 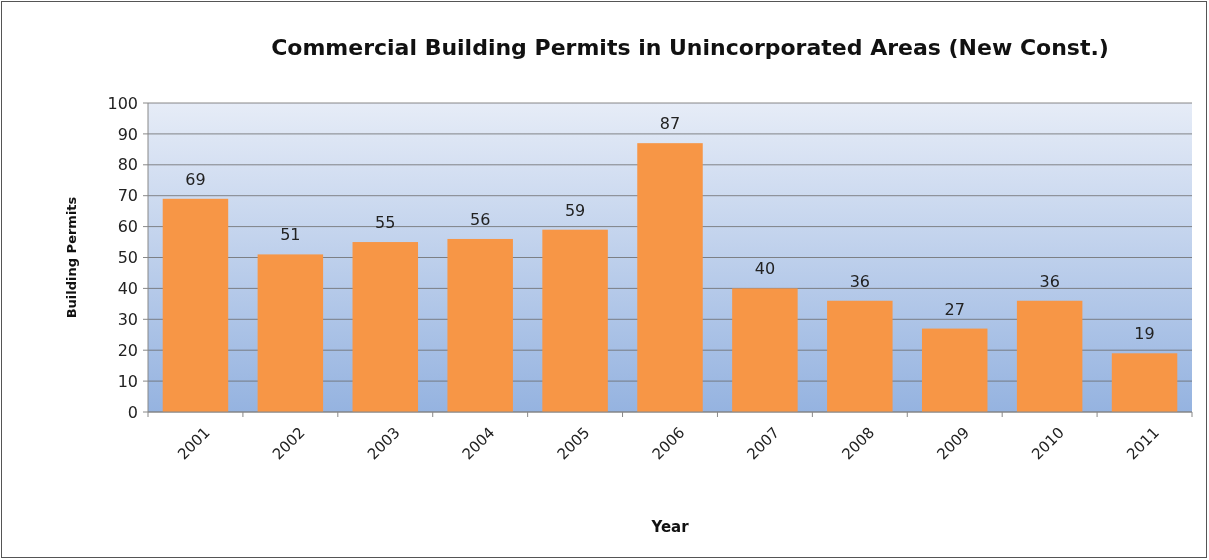 What do you see at coordinates (954, 309) in the screenshot?
I see `data-label: 27` at bounding box center [954, 309].